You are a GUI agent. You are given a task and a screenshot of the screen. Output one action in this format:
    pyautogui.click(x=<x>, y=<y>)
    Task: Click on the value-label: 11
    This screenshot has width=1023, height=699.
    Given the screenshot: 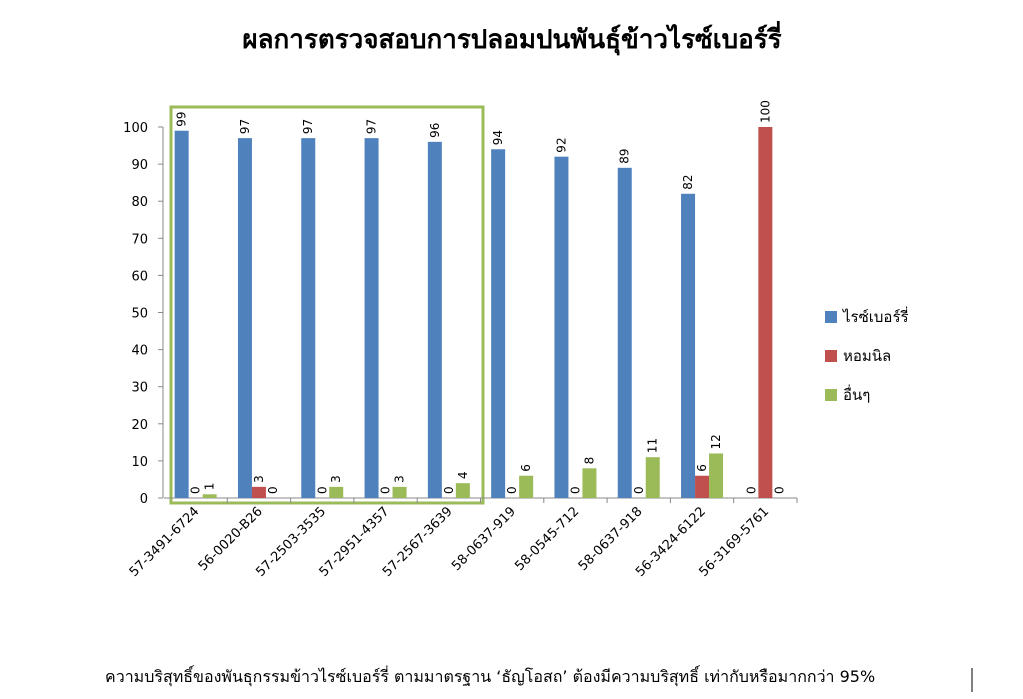 What is the action you would take?
    pyautogui.click(x=653, y=445)
    